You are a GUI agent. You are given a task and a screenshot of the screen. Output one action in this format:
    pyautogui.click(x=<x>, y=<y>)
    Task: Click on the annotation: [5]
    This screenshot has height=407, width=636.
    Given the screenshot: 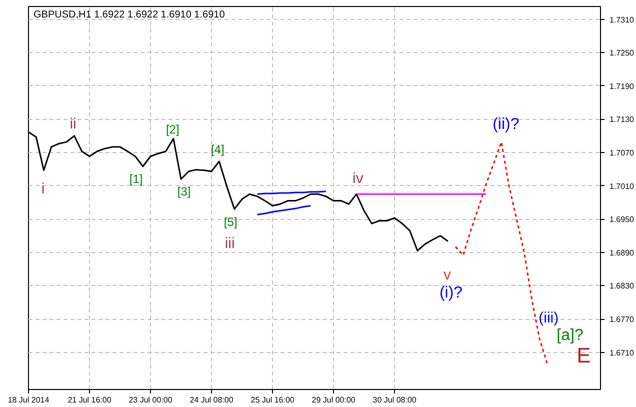 What is the action you would take?
    pyautogui.click(x=231, y=221)
    